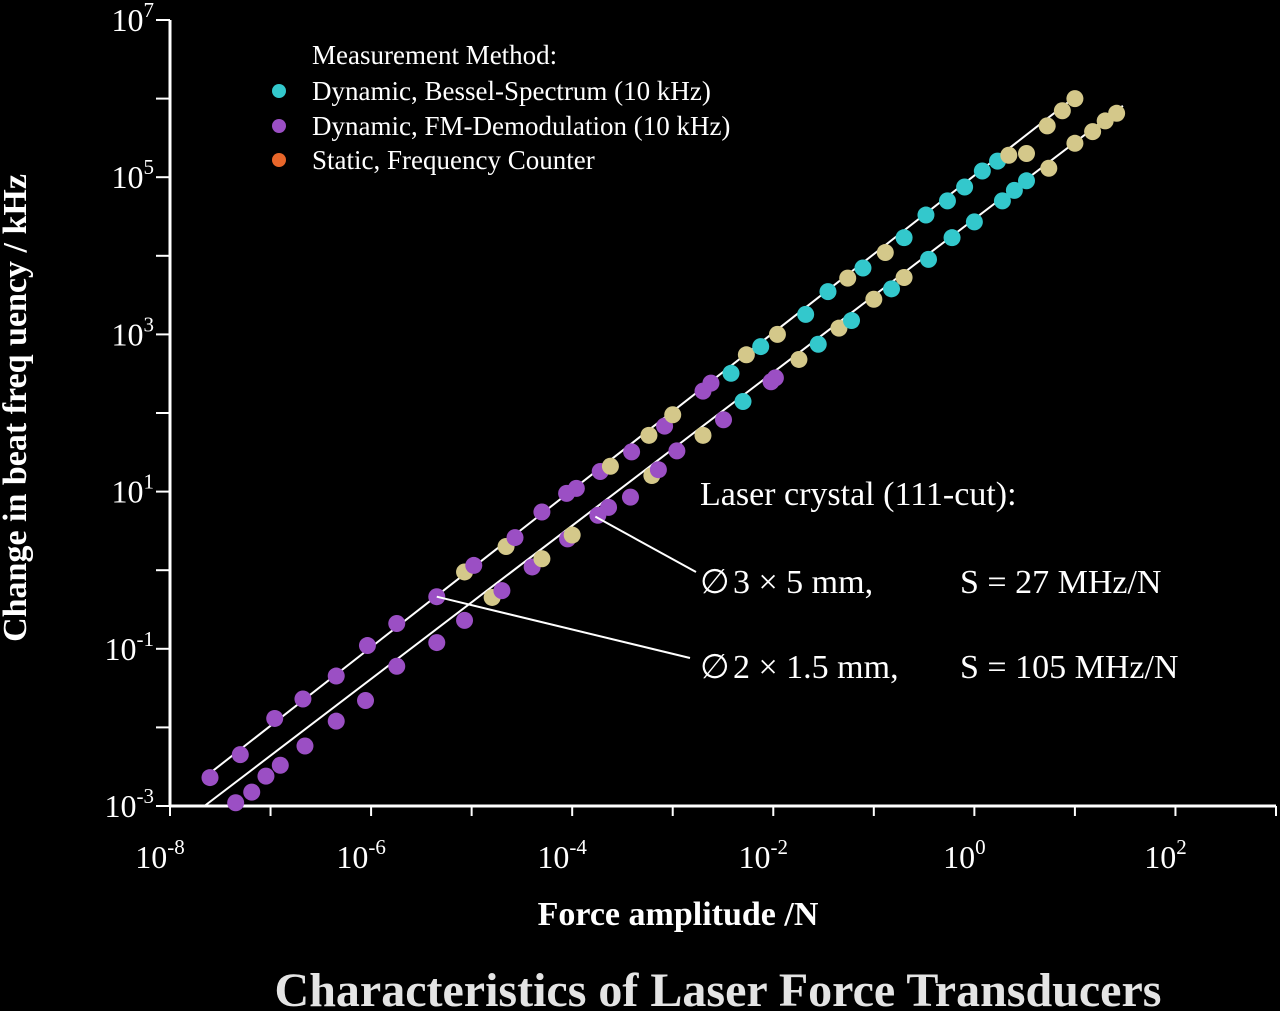 The width and height of the screenshot is (1280, 1011). I want to click on legend-label-static: Static, Frequency Counter, so click(453, 160).